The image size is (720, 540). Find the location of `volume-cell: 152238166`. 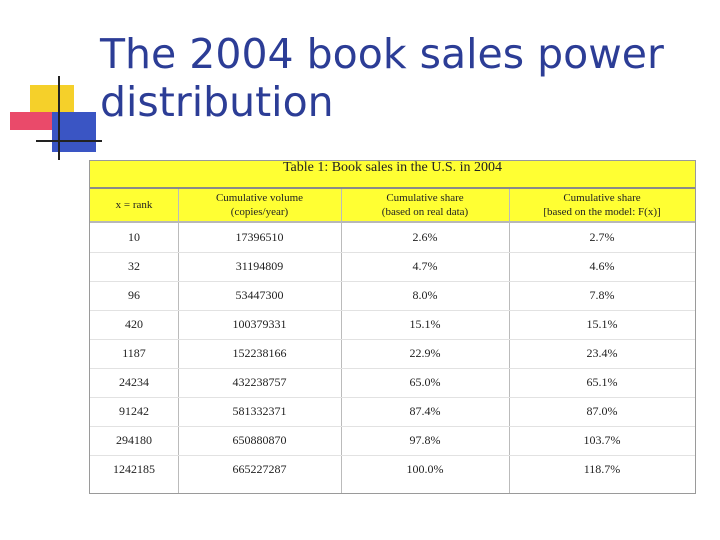

volume-cell: 152238166 is located at coordinates (259, 353).